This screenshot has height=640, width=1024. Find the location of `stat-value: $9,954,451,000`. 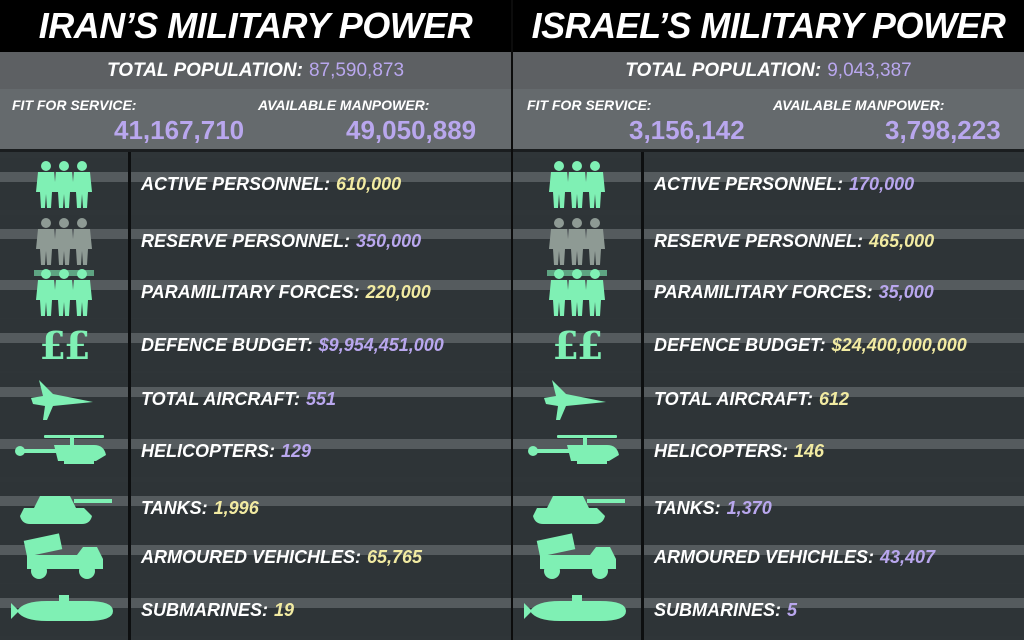

stat-value: $9,954,451,000 is located at coordinates (381, 344).